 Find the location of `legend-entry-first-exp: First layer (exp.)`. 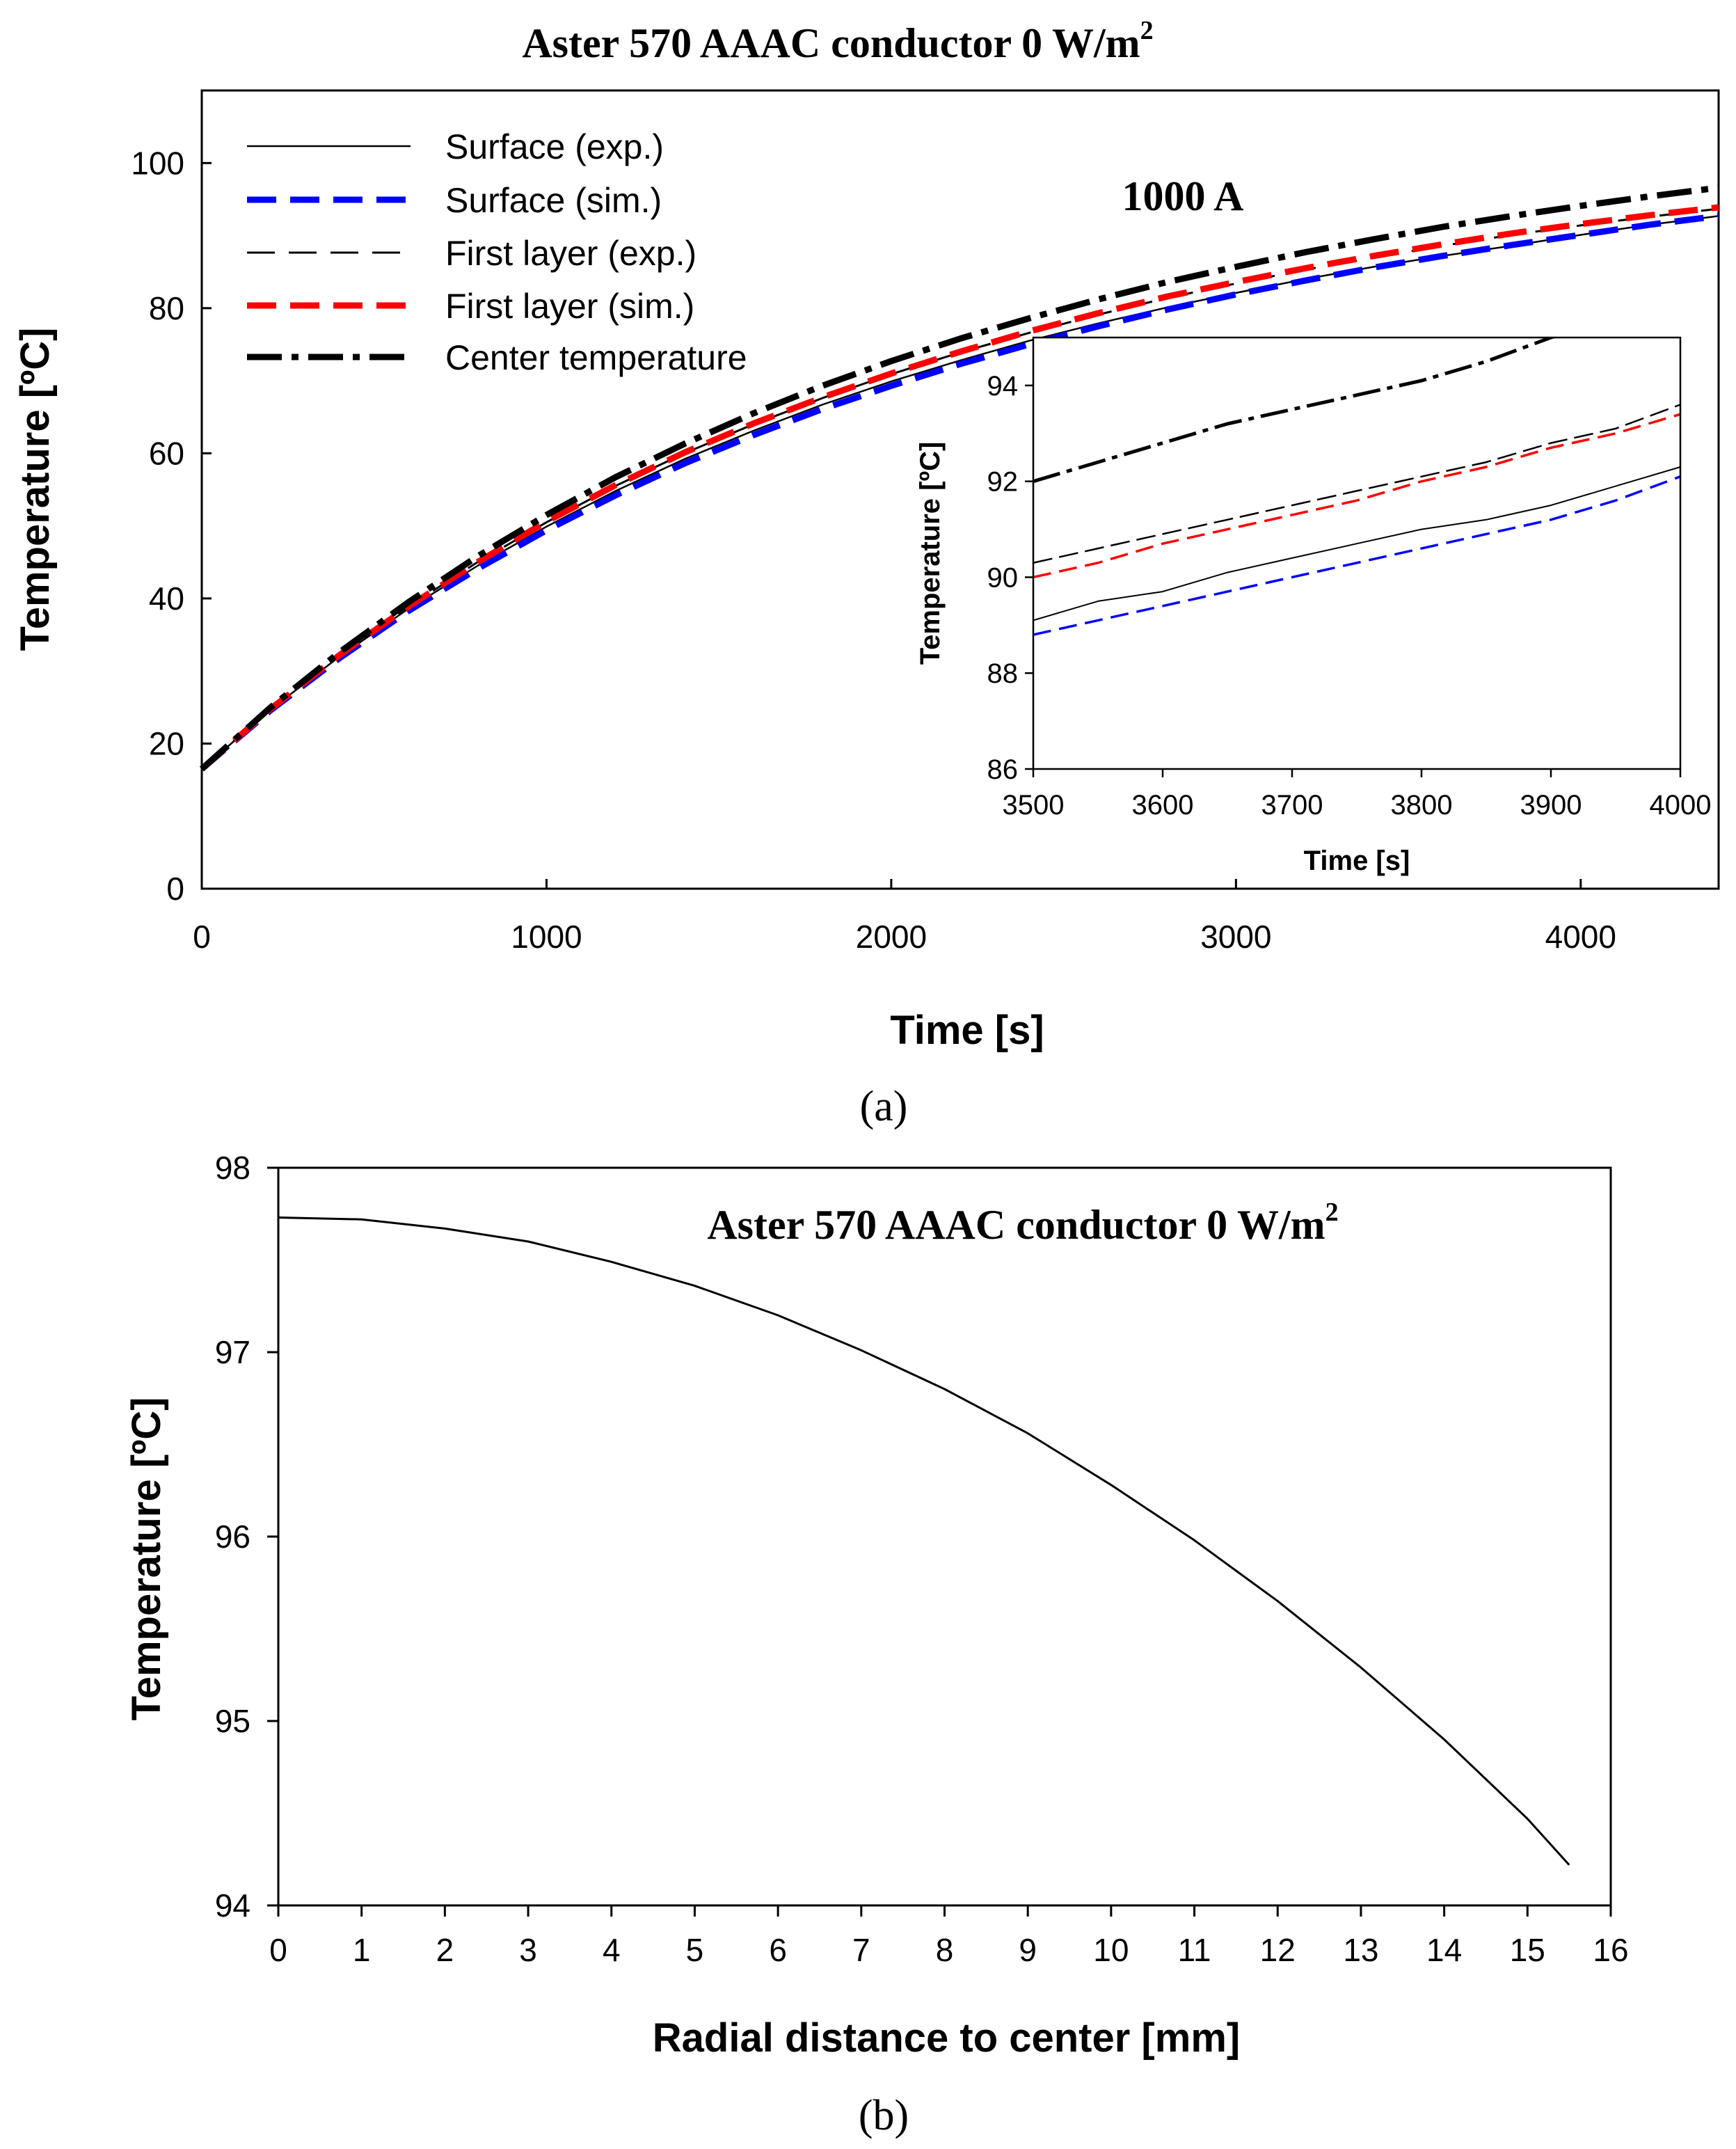

legend-entry-first-exp: First layer (exp.) is located at coordinates (472, 254).